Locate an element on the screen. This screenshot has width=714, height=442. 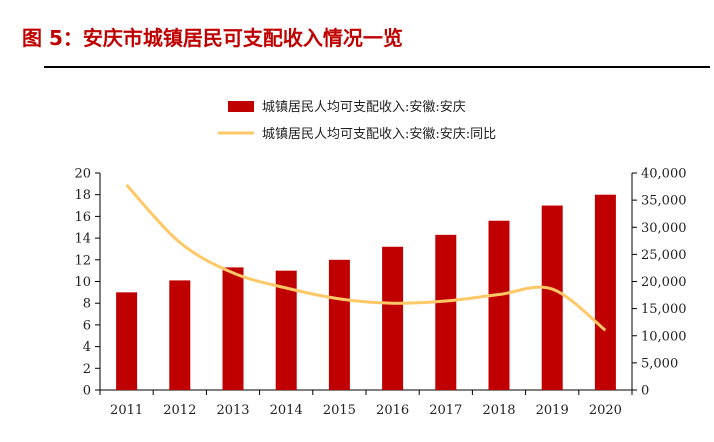
x-tick-label: 2020 is located at coordinates (605, 410).